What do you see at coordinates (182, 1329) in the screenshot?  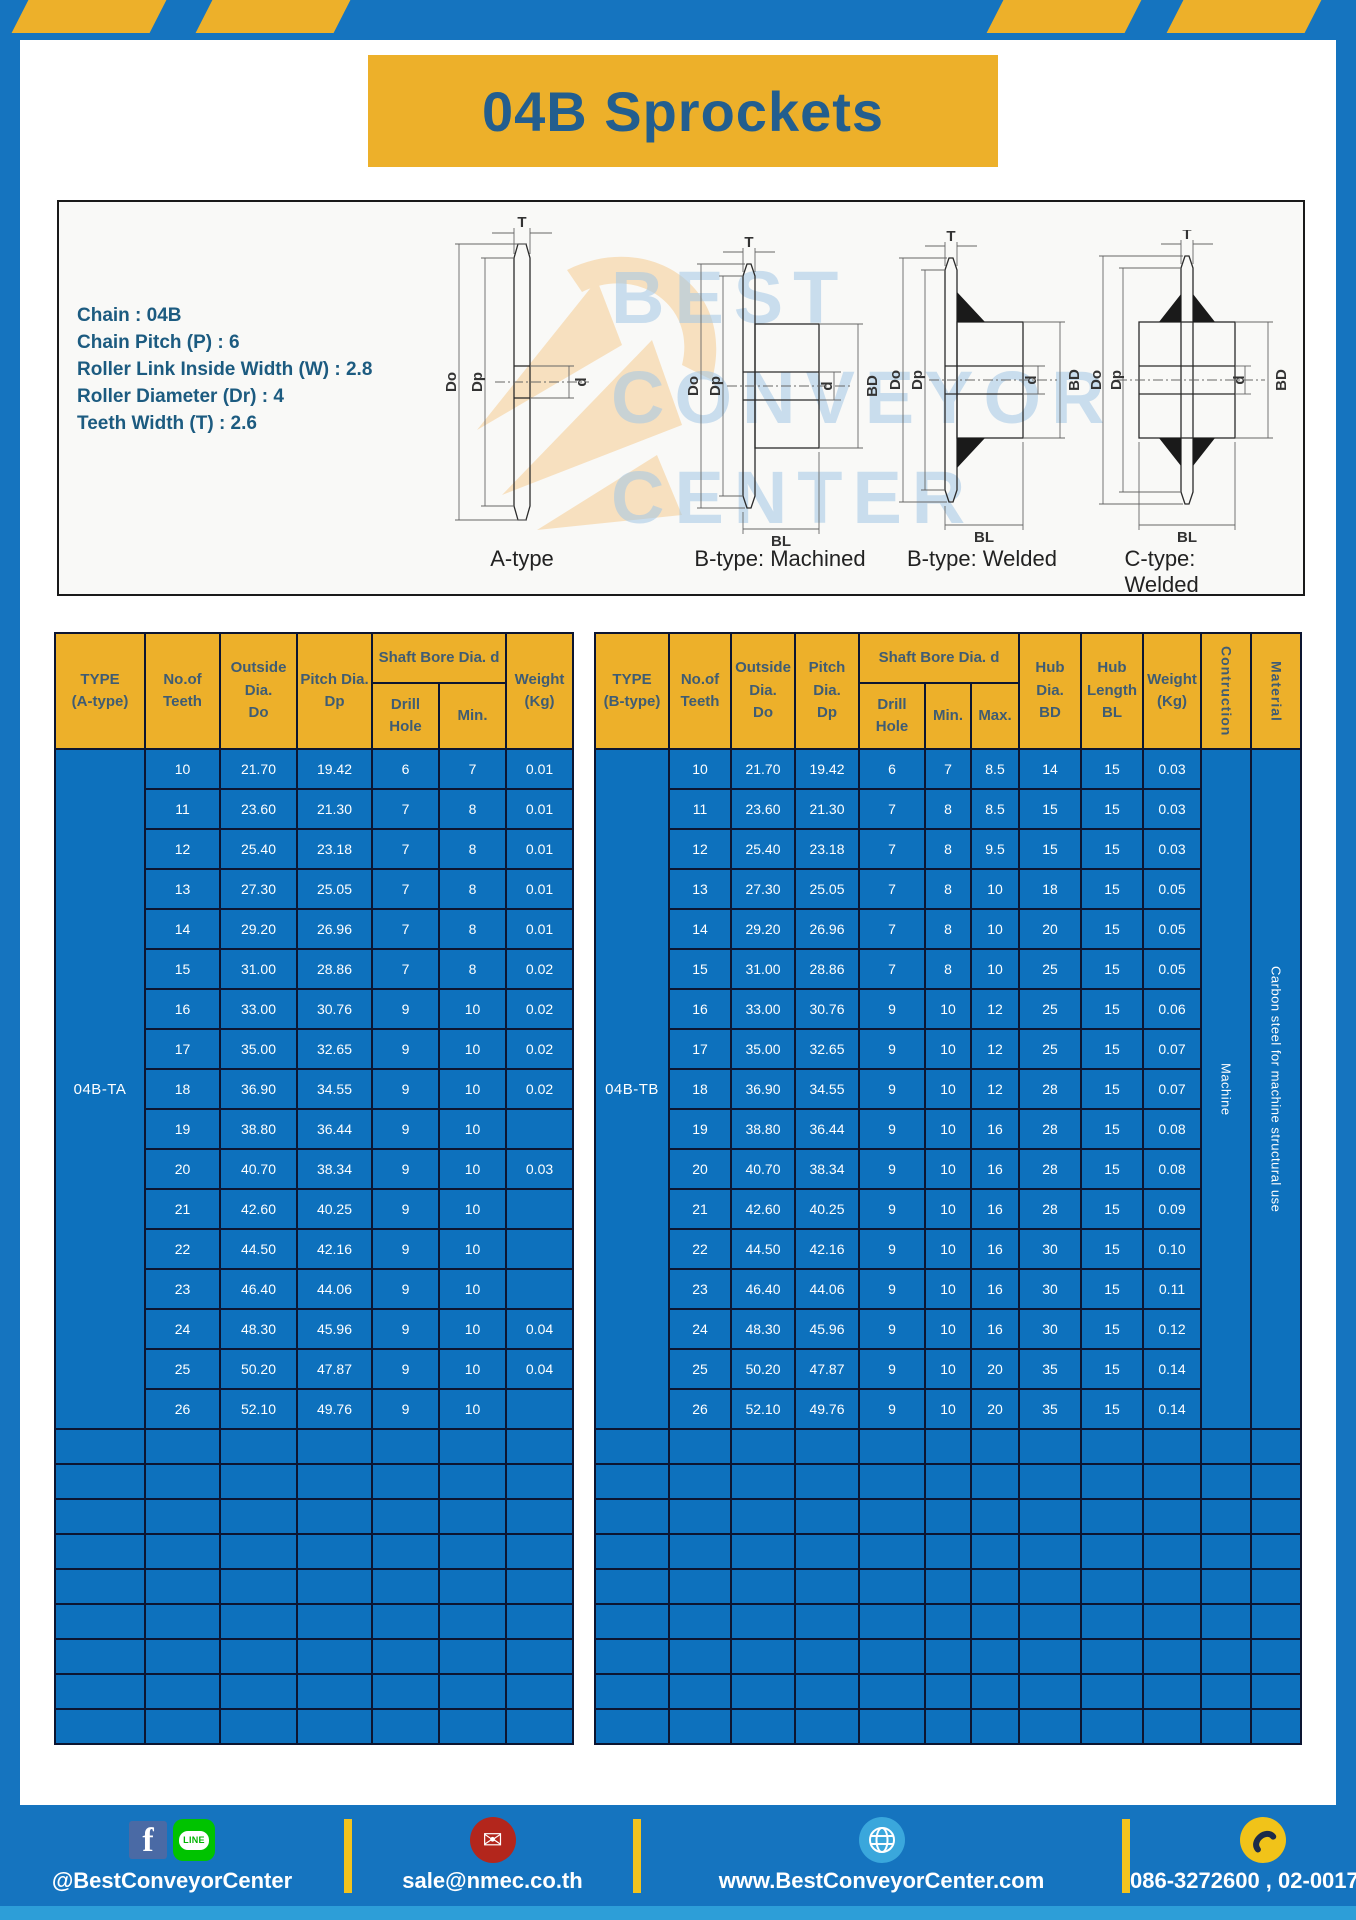 I see `data-cell: 24` at bounding box center [182, 1329].